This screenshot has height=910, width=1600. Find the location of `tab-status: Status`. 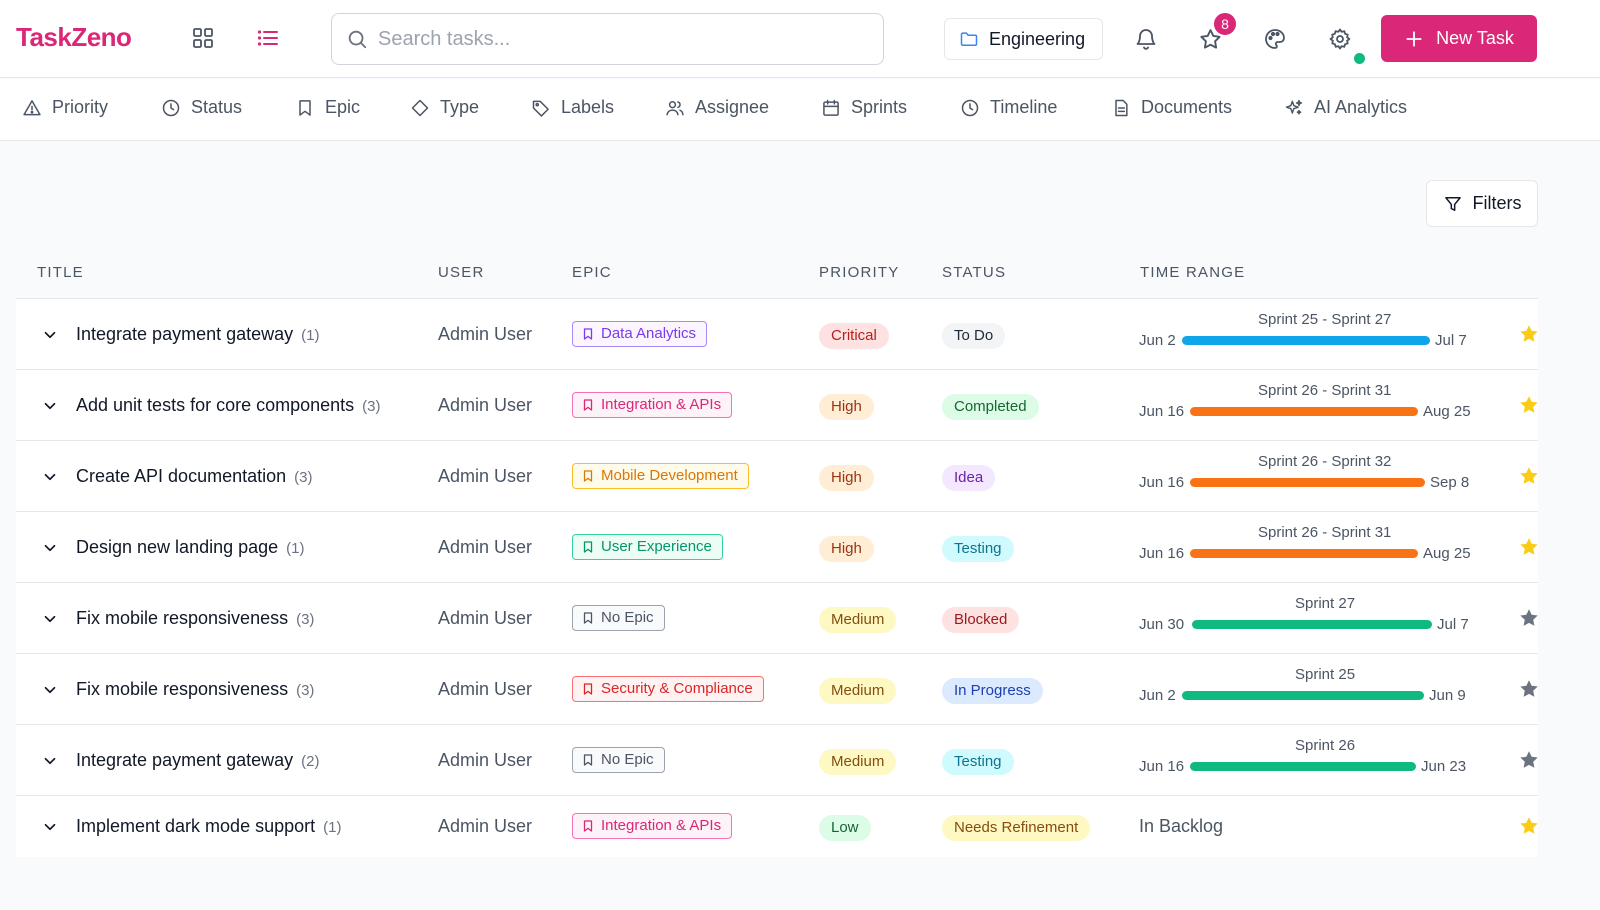

tab-status: Status is located at coordinates (201, 107).